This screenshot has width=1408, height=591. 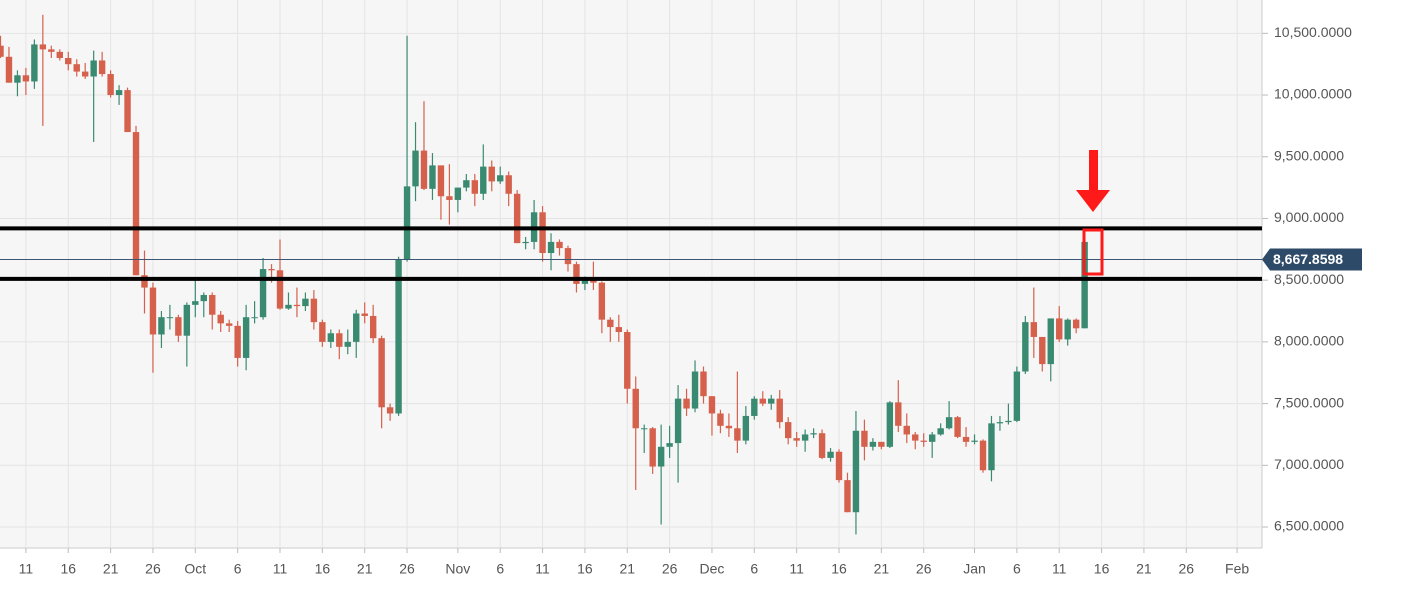 I want to click on current-price-label: 8,667.8598, so click(x=1308, y=259).